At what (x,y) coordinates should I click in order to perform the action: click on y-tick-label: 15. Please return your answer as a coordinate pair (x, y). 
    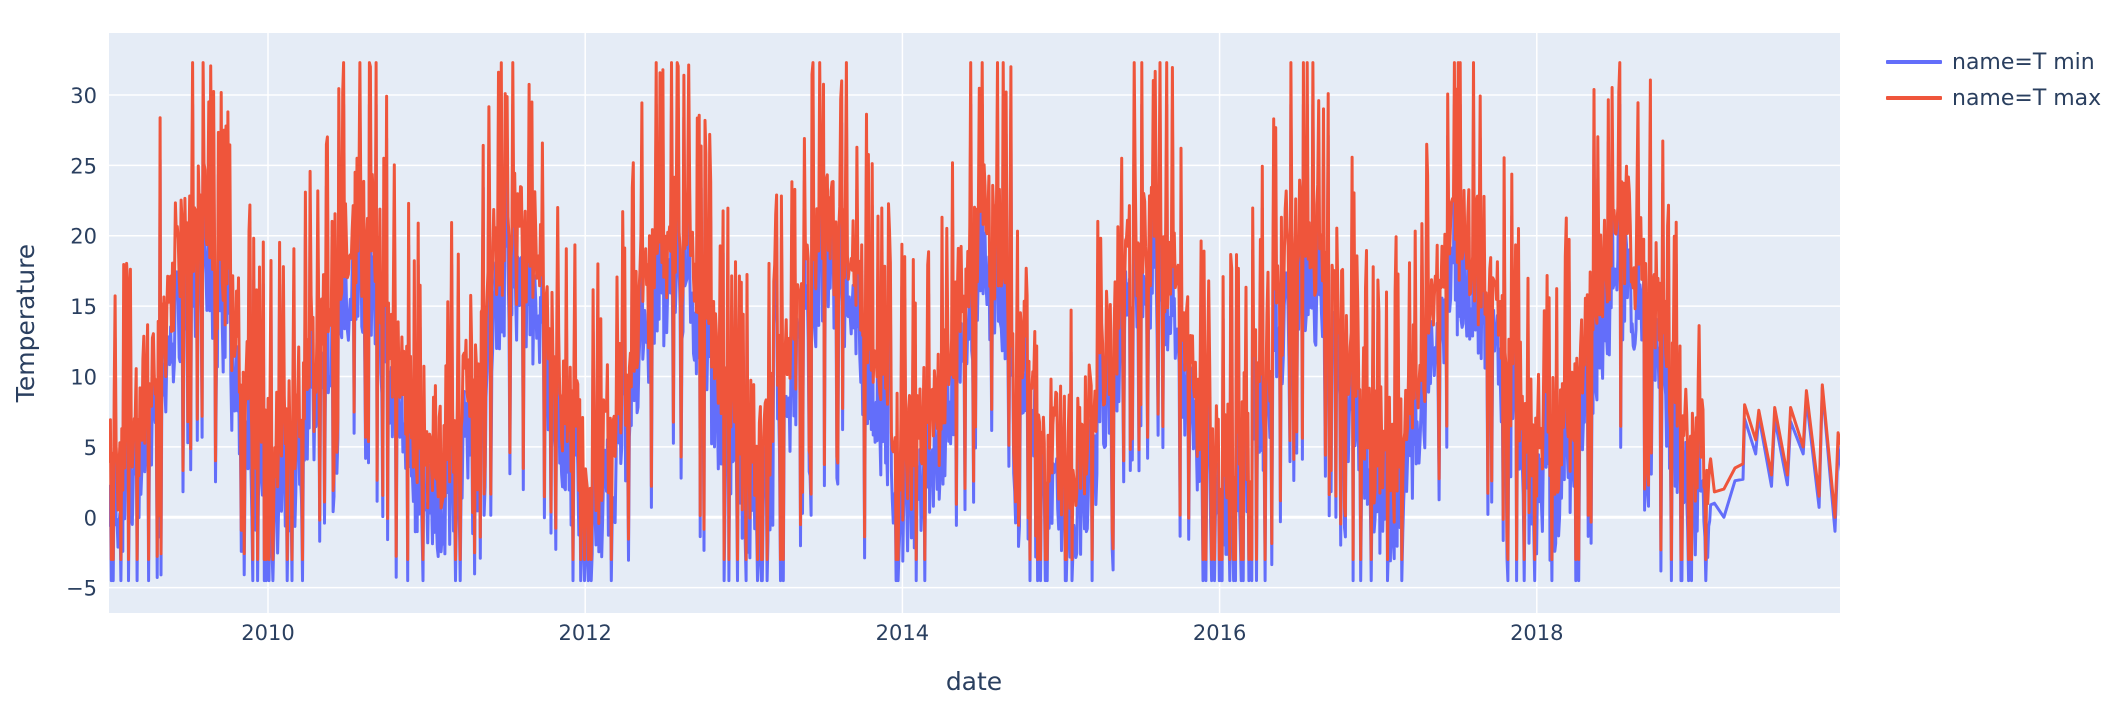
    Looking at the image, I should click on (83, 307).